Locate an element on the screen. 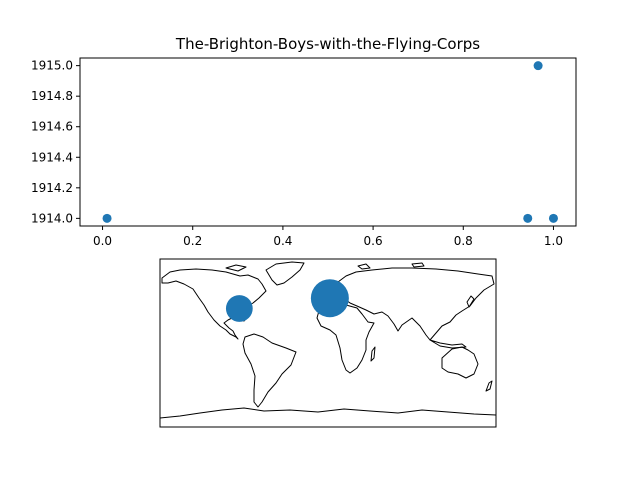 This screenshot has width=640, height=480. coastline-new-zealand is located at coordinates (489, 386).